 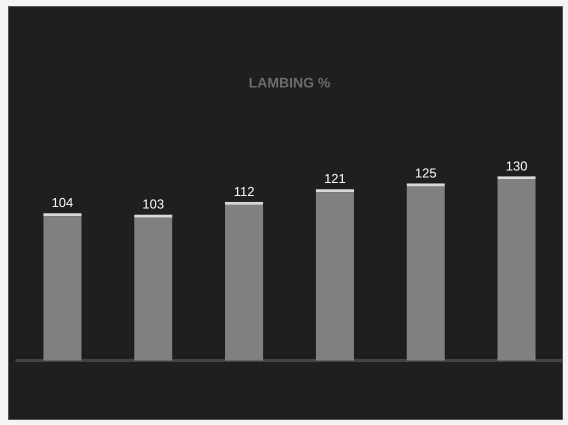 What do you see at coordinates (335, 178) in the screenshot?
I see `data-label: 121` at bounding box center [335, 178].